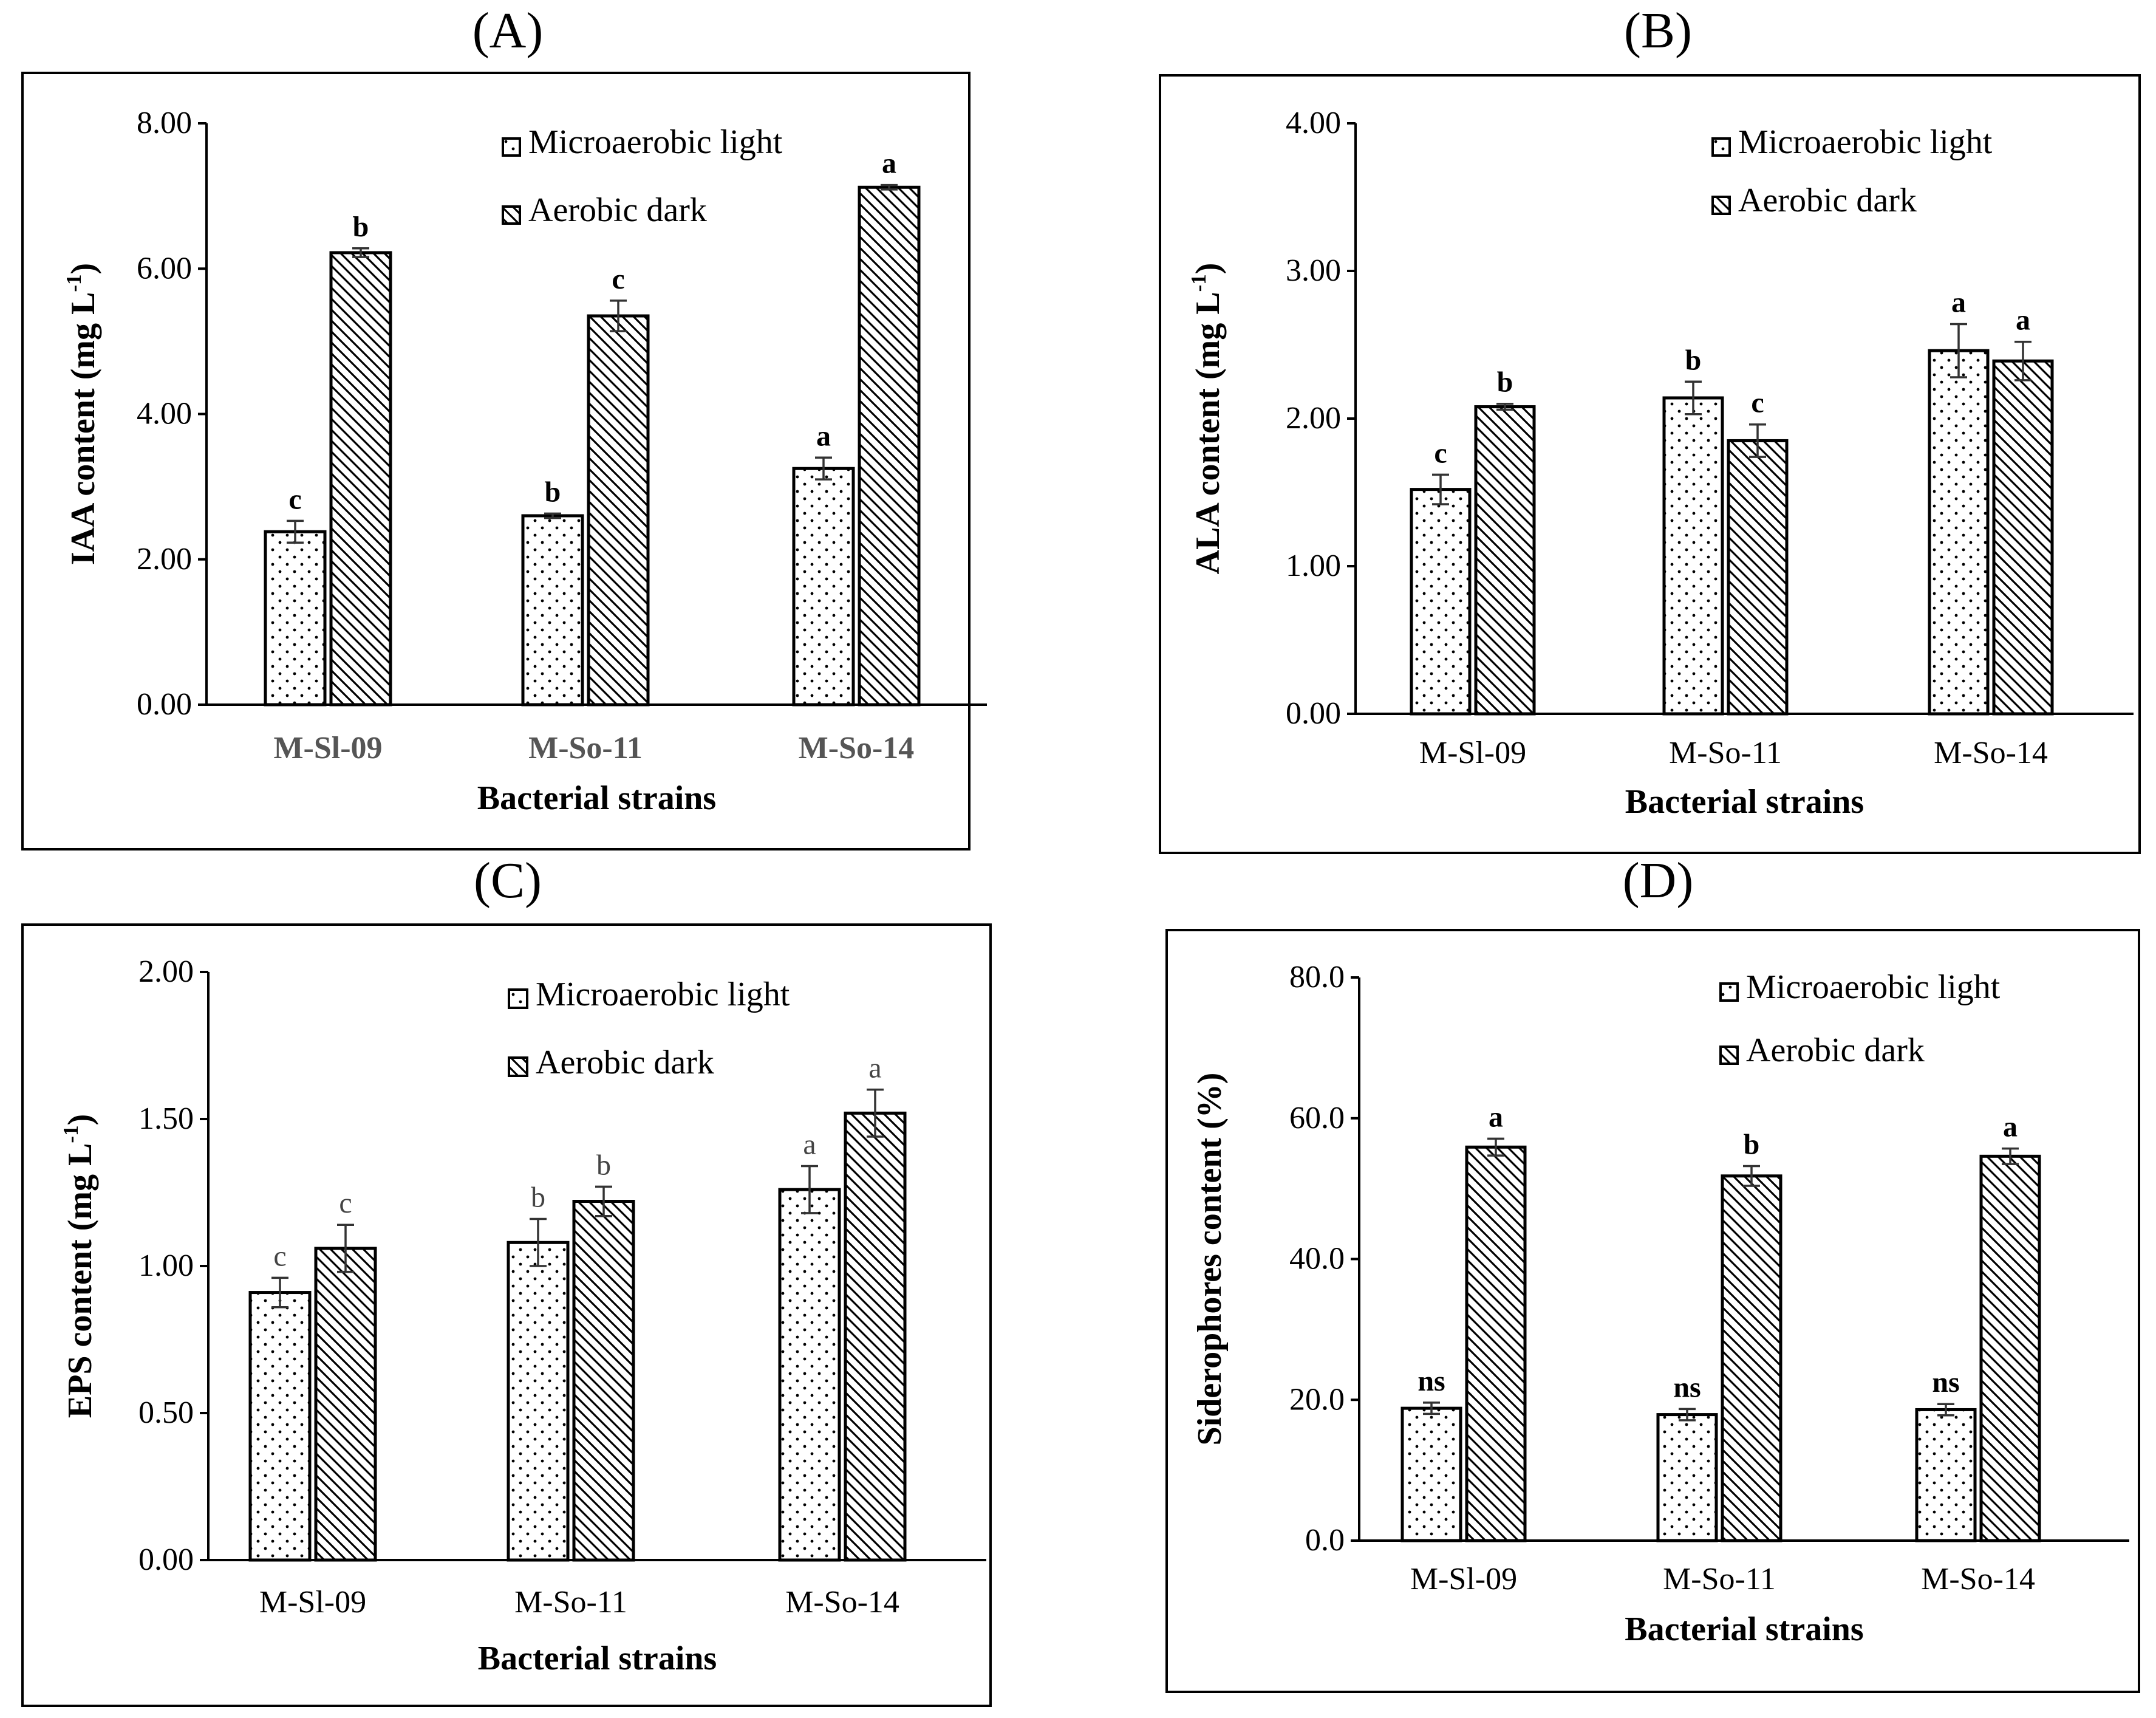 The width and height of the screenshot is (2156, 1718). What do you see at coordinates (165, 268) in the screenshot?
I see `y-tick-label: 6.00` at bounding box center [165, 268].